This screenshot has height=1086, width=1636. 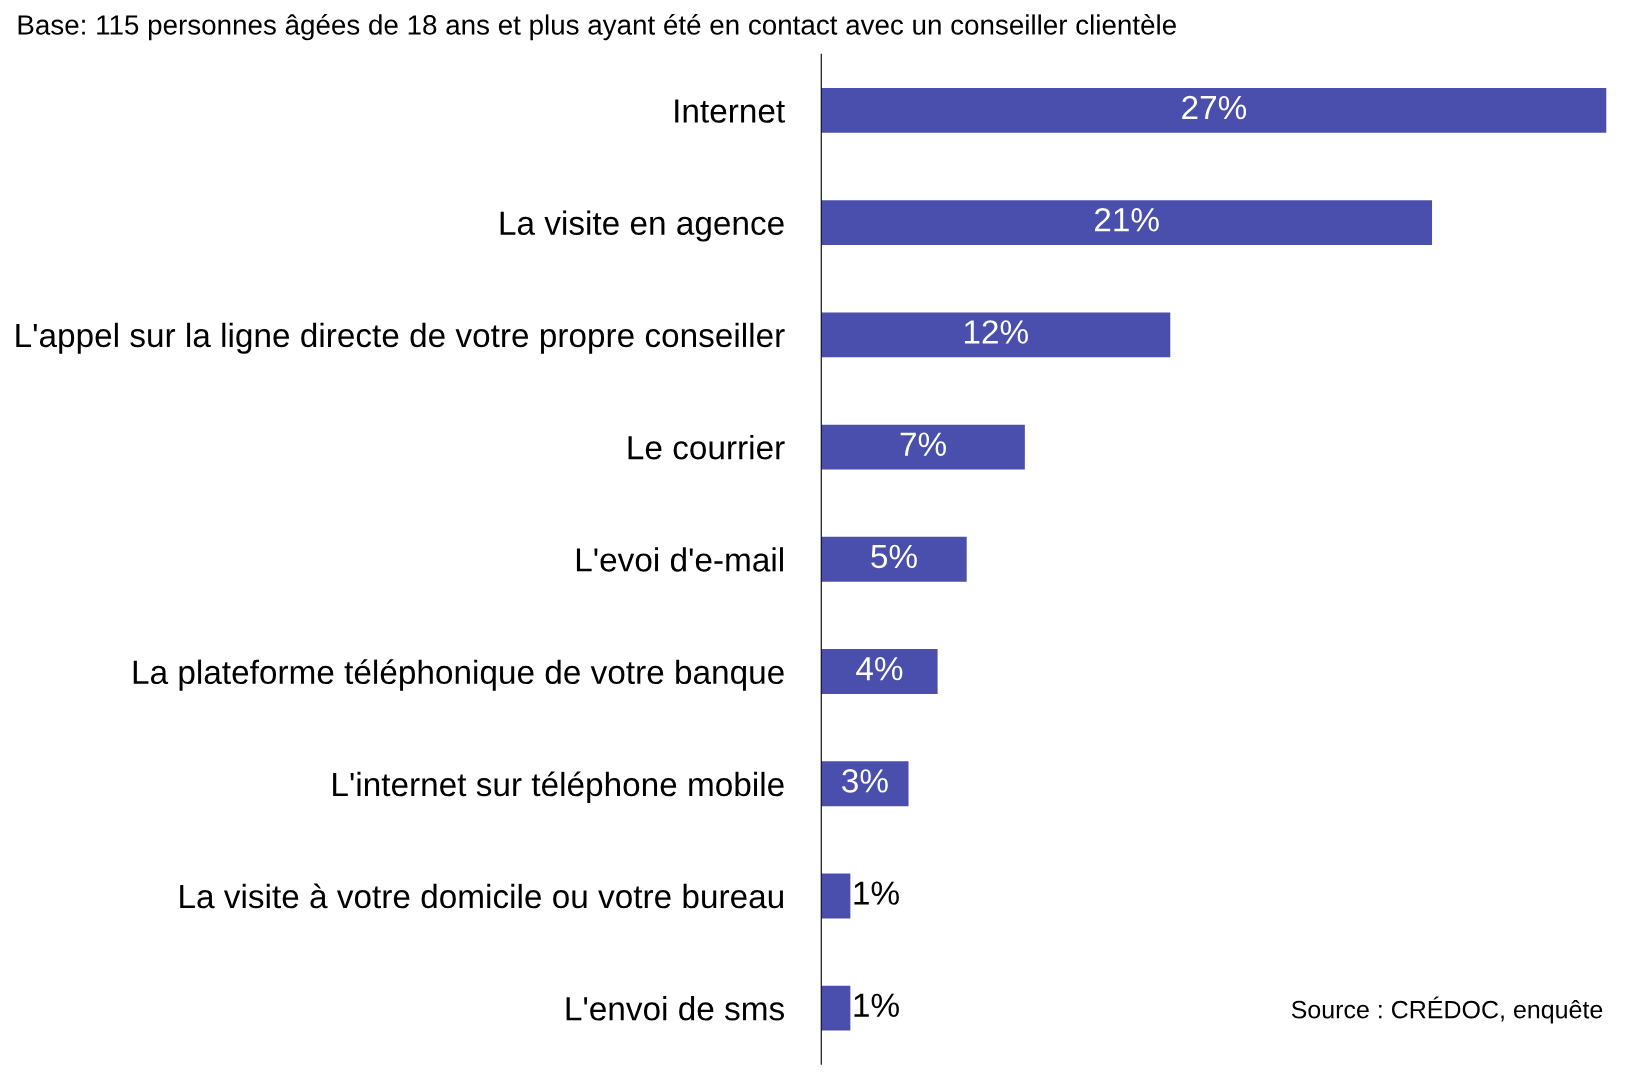 I want to click on y-tick-label: L'appel sur la ligne directe de votre propre conseiller, so click(x=400, y=338).